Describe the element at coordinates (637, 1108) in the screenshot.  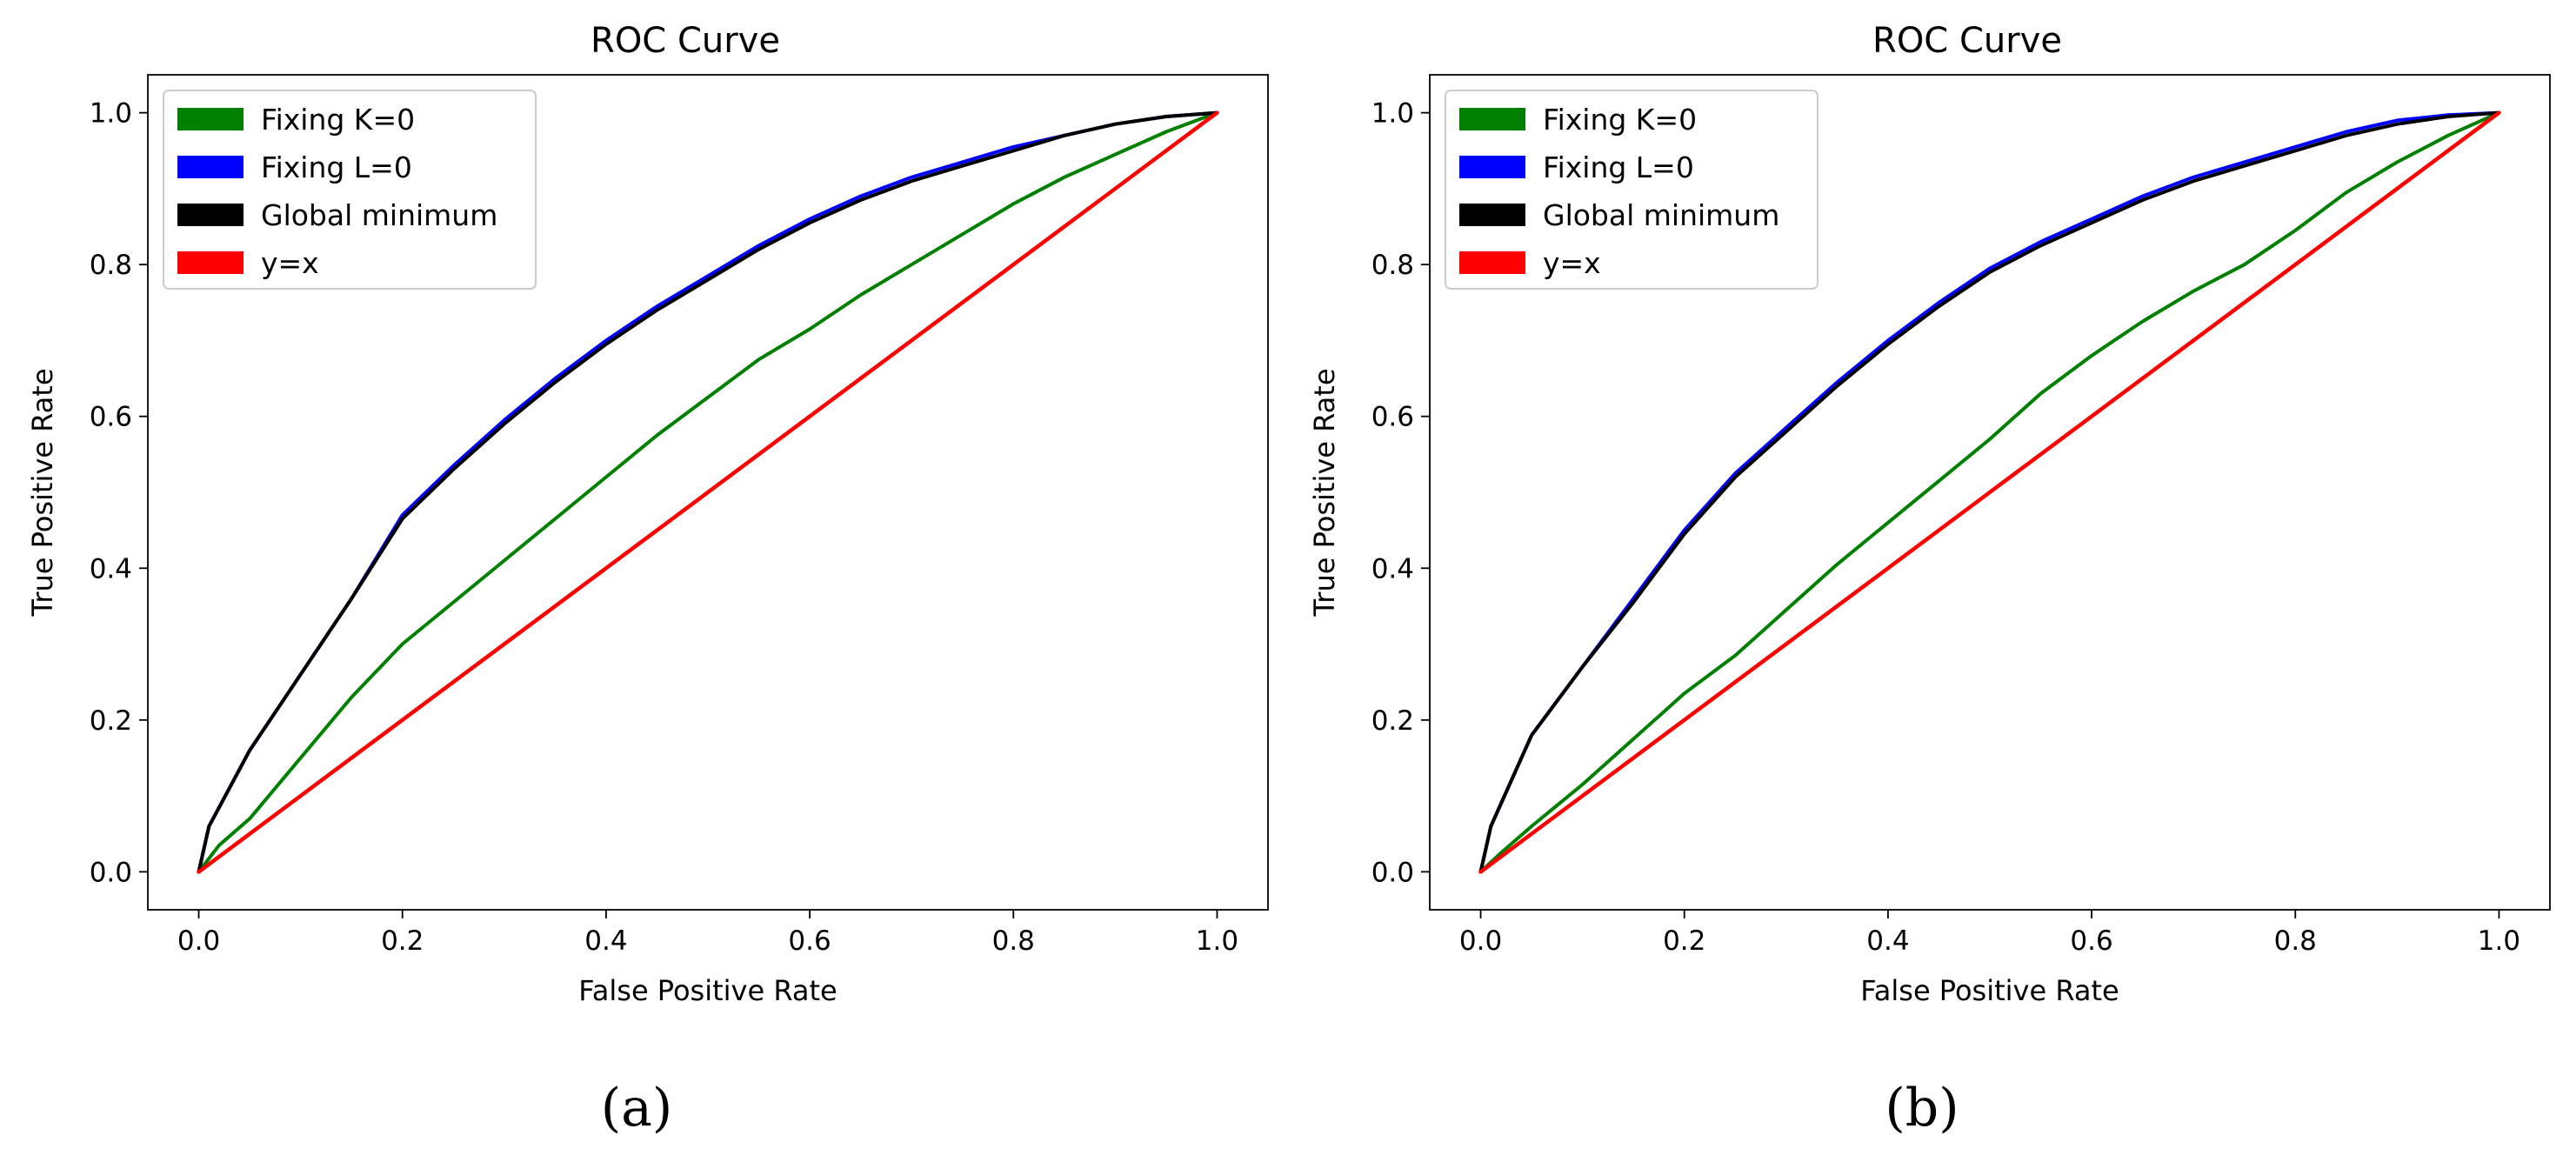
I see `panel-caption: (a)` at that location.